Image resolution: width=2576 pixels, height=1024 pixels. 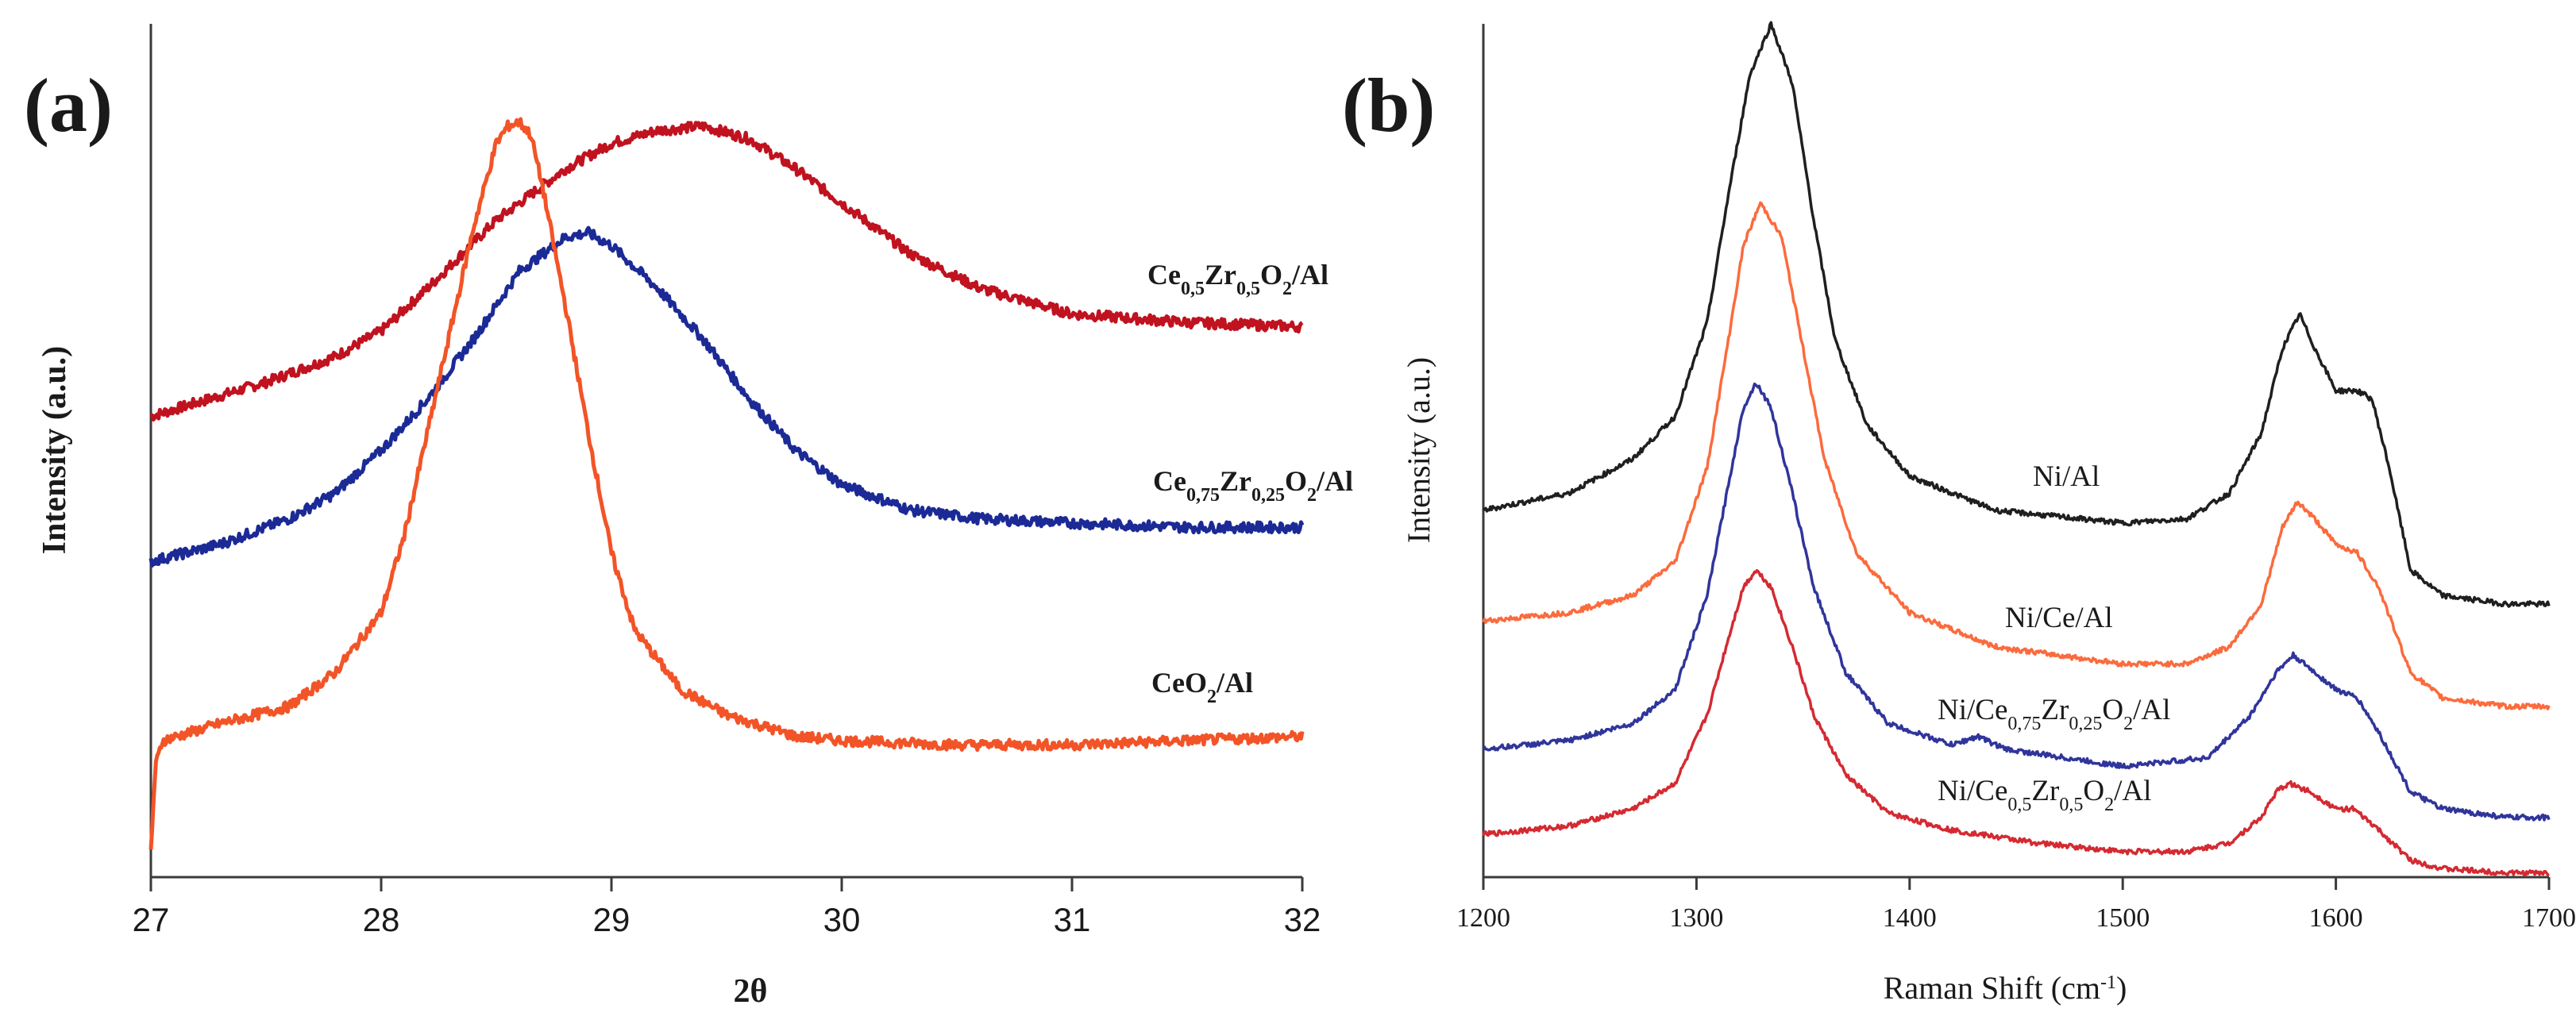 What do you see at coordinates (381, 919) in the screenshot?
I see `x-tick-label: 28` at bounding box center [381, 919].